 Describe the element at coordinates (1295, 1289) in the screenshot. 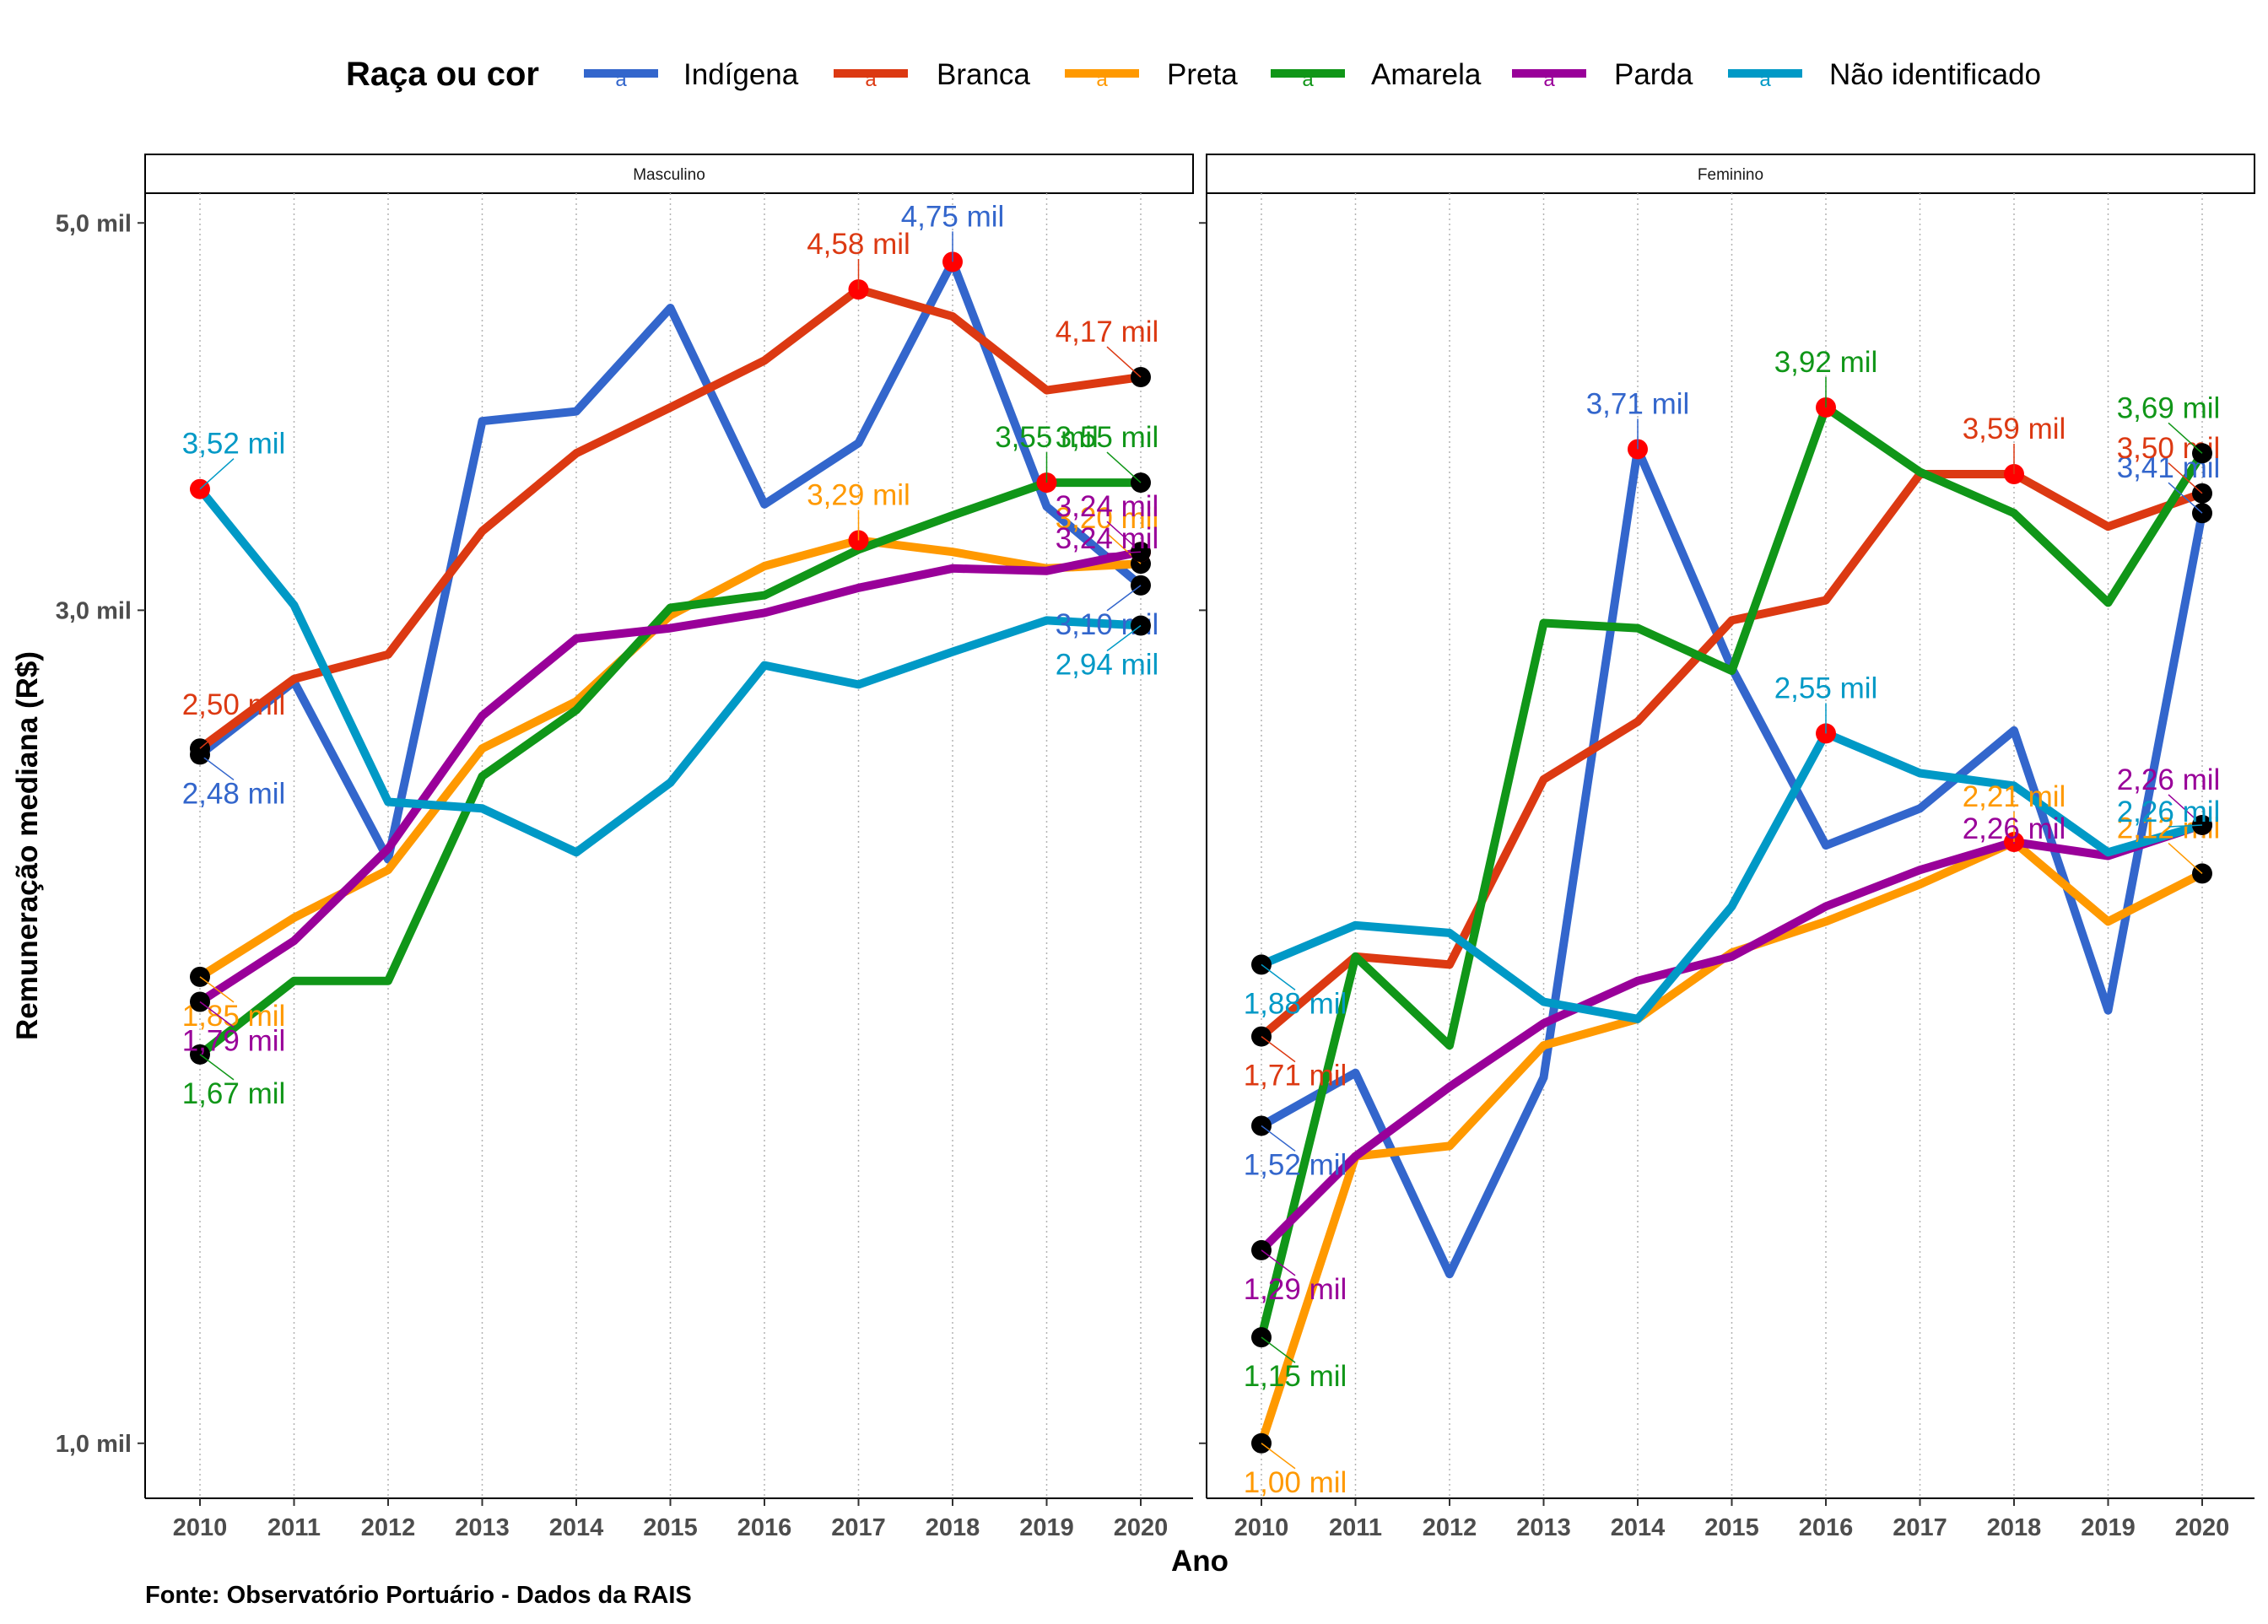

I see `data-label: 1,29 mil` at that location.